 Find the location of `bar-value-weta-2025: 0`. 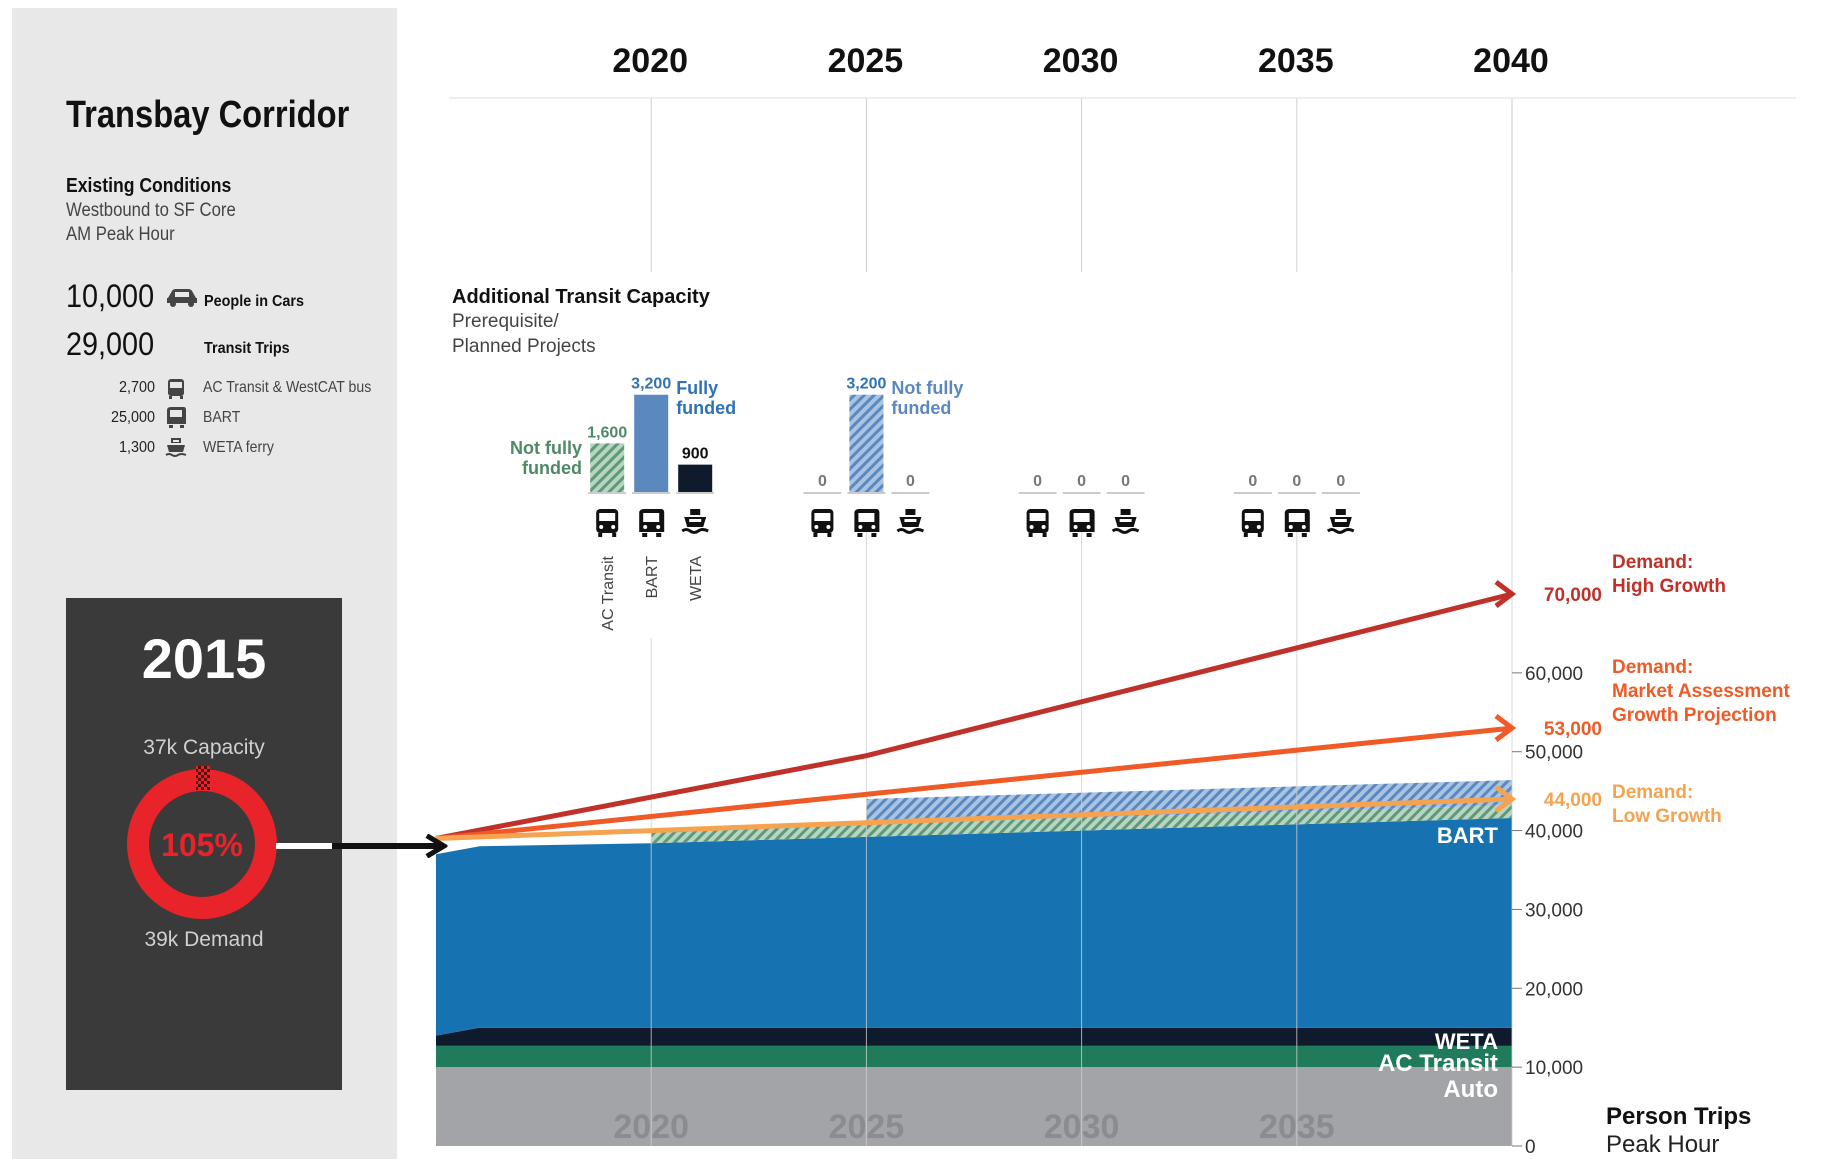

bar-value-weta-2025: 0 is located at coordinates (910, 481).